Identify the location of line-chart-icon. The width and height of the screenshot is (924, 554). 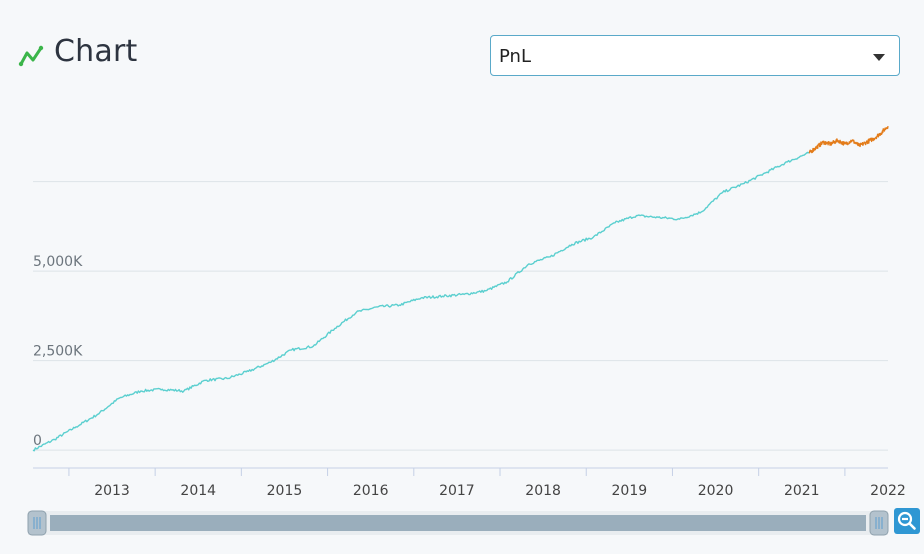
(31, 56).